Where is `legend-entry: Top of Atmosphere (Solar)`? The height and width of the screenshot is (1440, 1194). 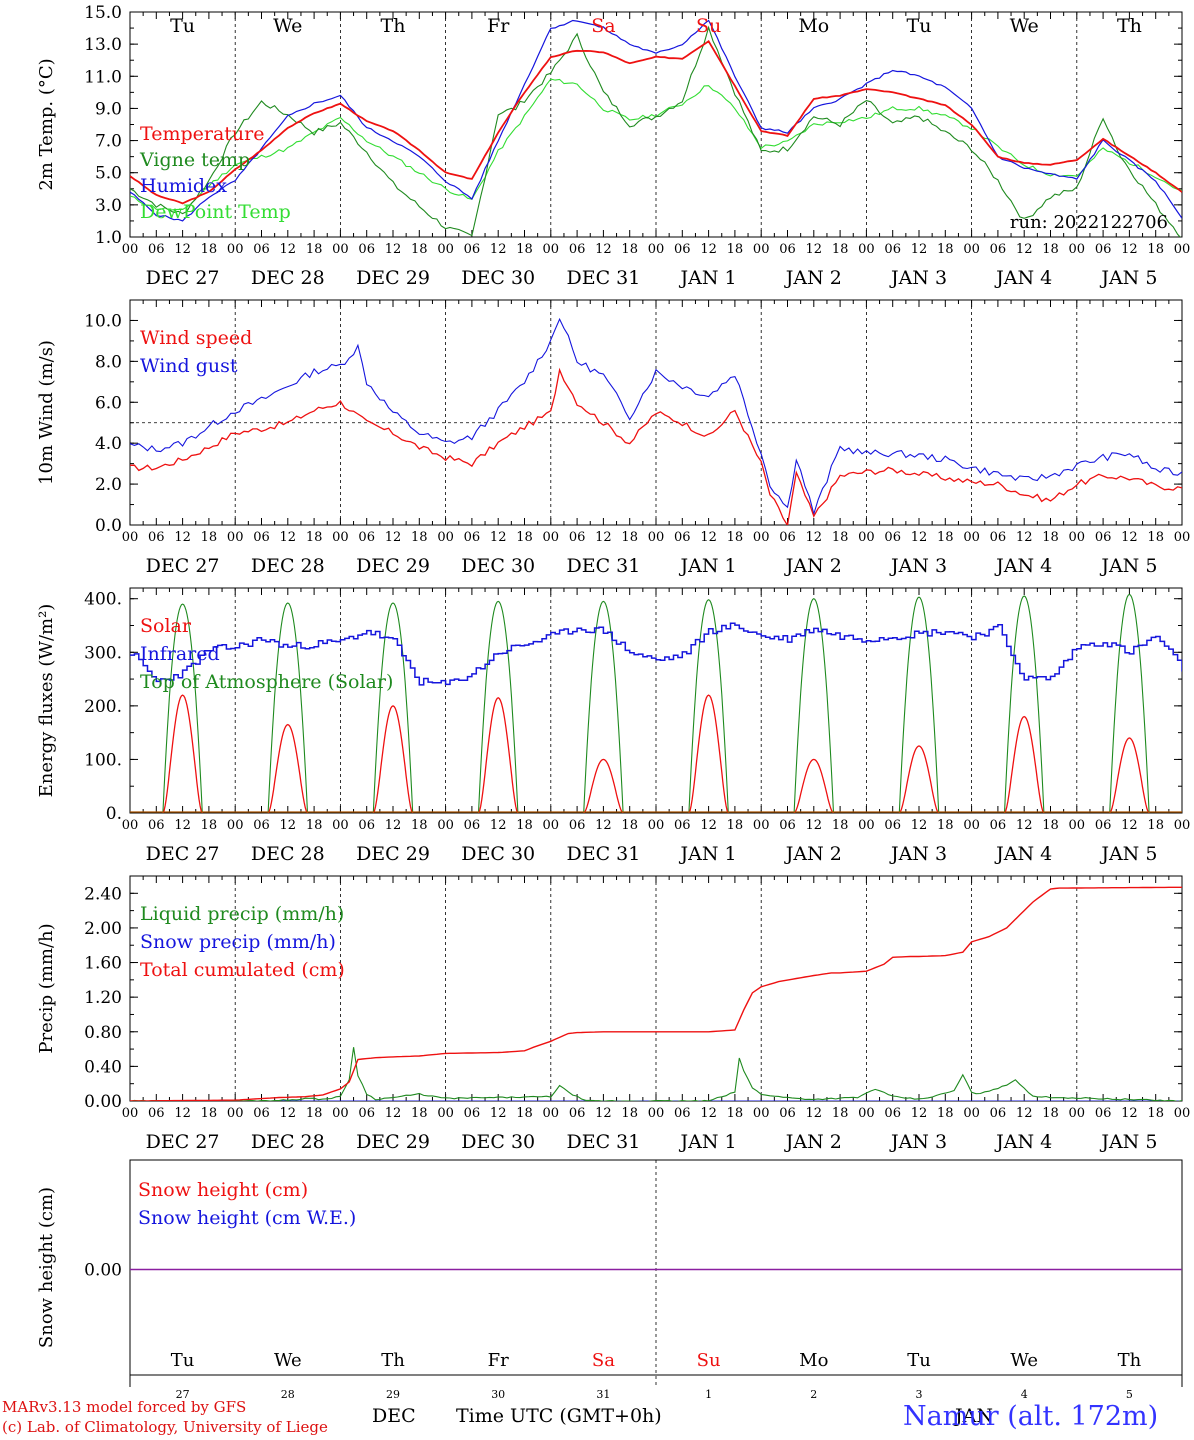 legend-entry: Top of Atmosphere (Solar) is located at coordinates (266, 682).